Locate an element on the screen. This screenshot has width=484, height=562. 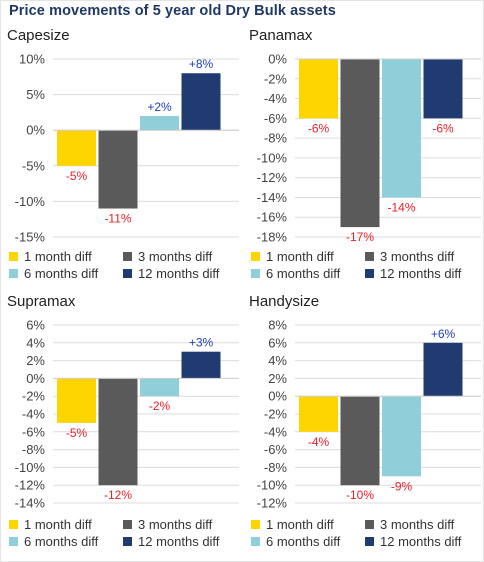
capesize-bar-3-months-diff is located at coordinates (118, 169).